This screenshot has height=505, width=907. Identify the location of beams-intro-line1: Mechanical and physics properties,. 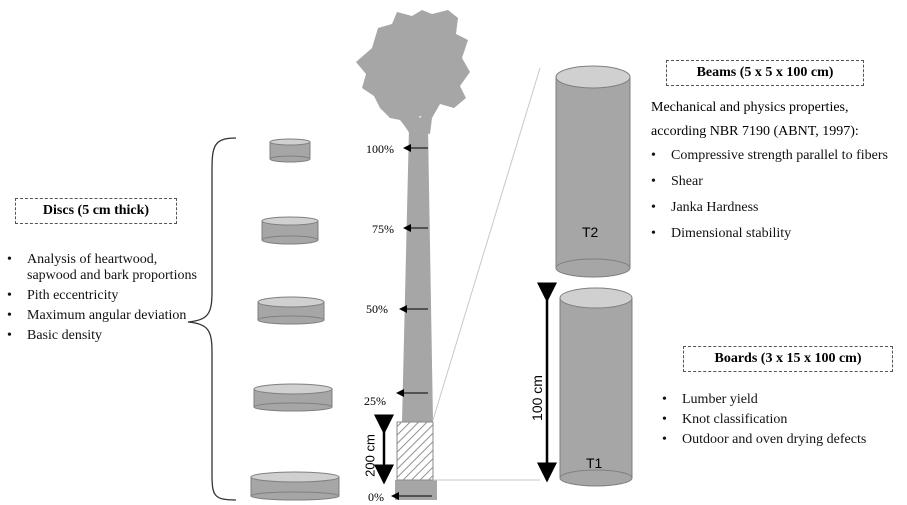
(750, 107).